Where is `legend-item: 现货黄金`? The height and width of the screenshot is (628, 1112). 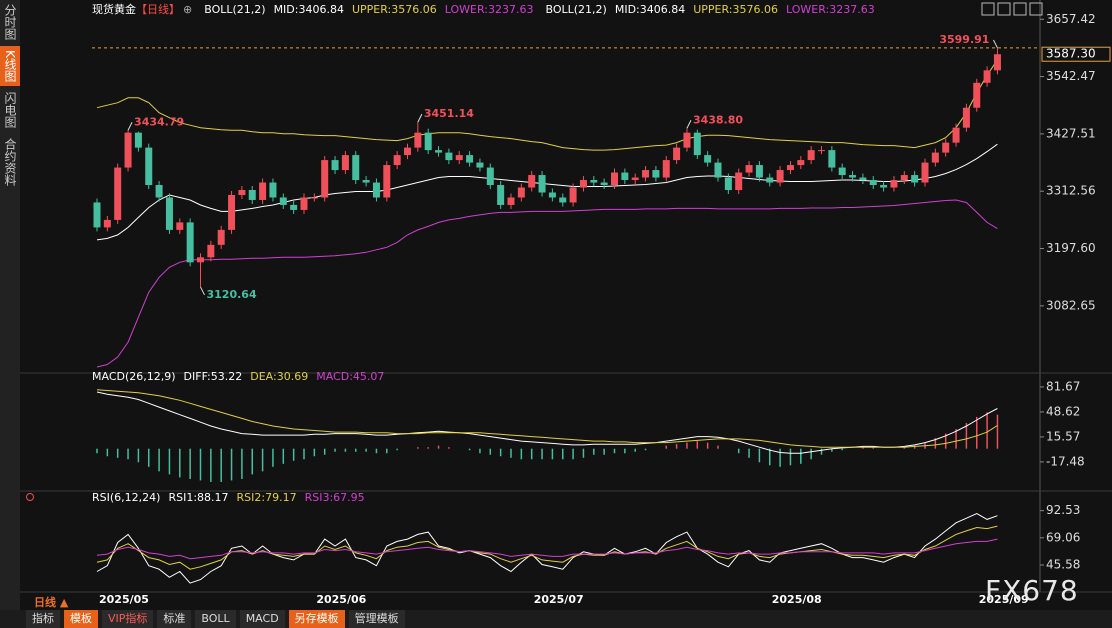 legend-item: 现货黄金 is located at coordinates (114, 9).